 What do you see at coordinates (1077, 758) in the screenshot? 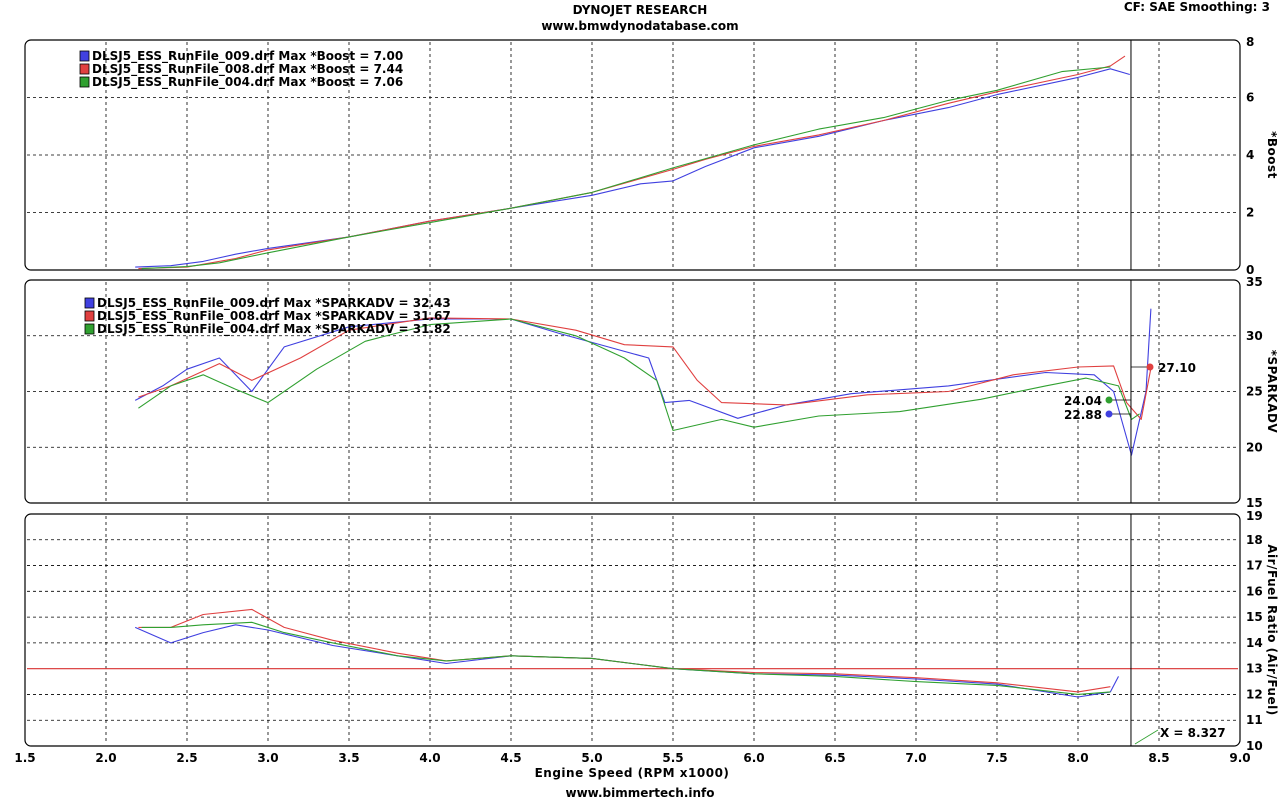
I see `x-tick-label: 8.0` at bounding box center [1077, 758].